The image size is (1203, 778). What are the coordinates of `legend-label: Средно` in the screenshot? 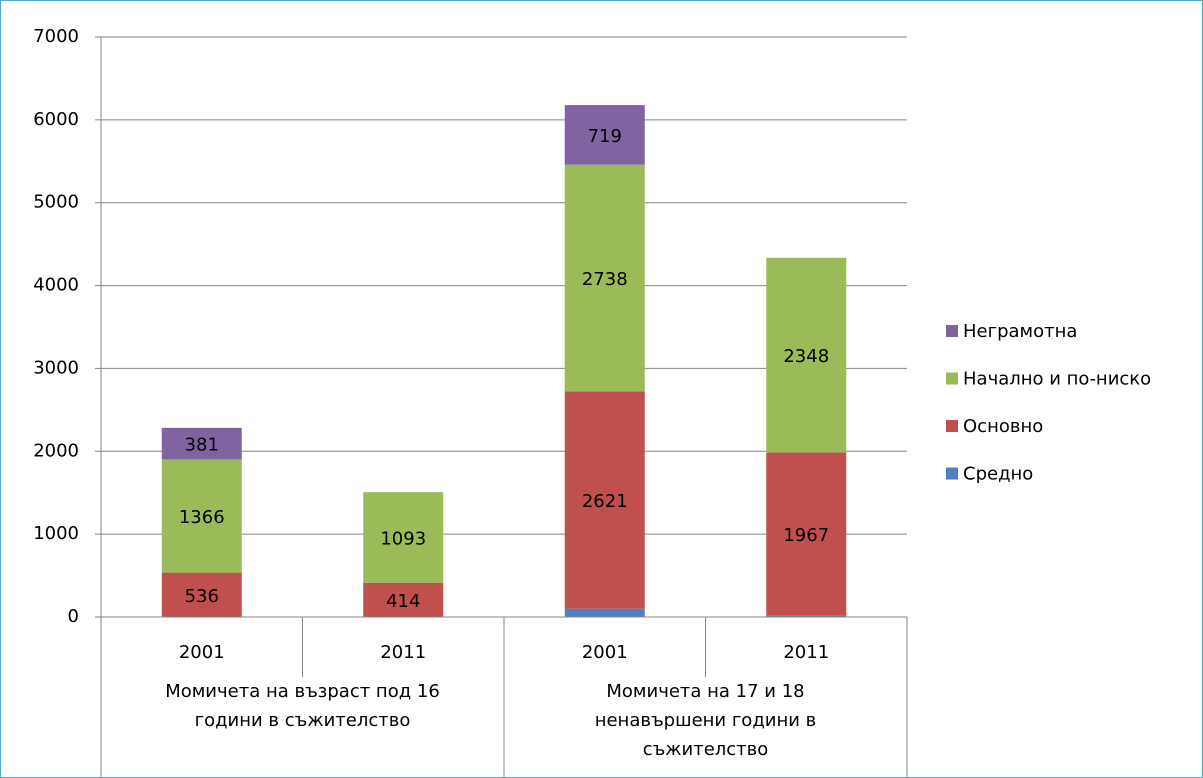 It's located at (998, 474).